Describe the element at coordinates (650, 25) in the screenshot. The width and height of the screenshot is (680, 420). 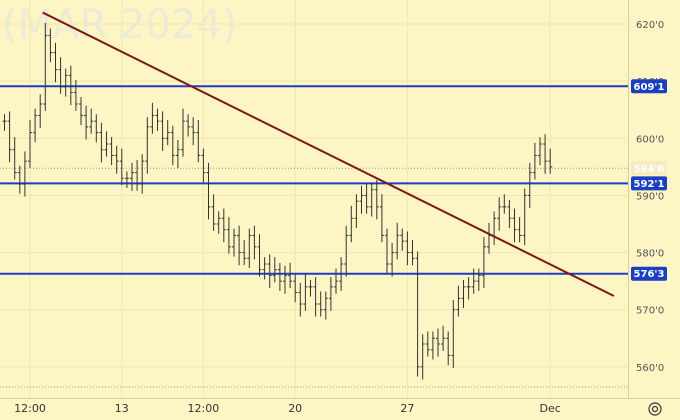
I see `y-tick-label: 620'0` at that location.